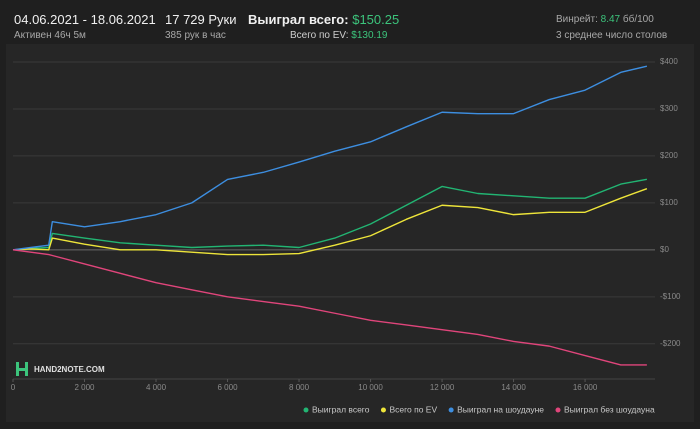 This screenshot has width=700, height=429. Describe the element at coordinates (610, 19) in the screenshot. I see `winrate-value: 8.47` at that location.